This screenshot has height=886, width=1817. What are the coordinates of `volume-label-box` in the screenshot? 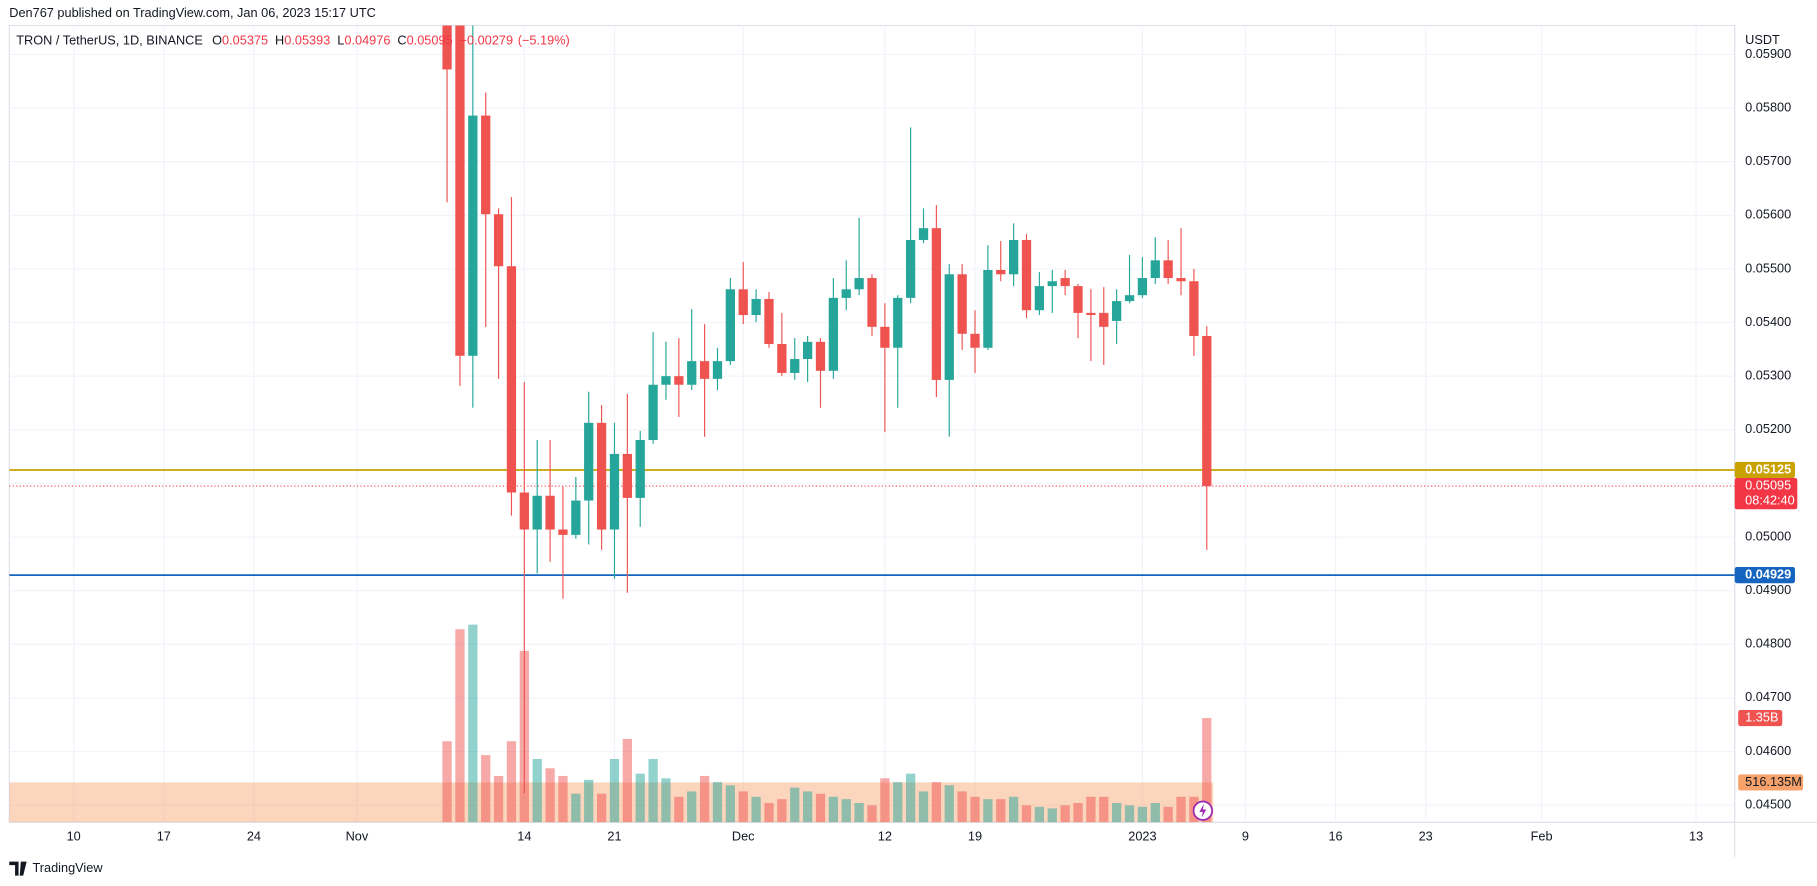 It's located at (1760, 718).